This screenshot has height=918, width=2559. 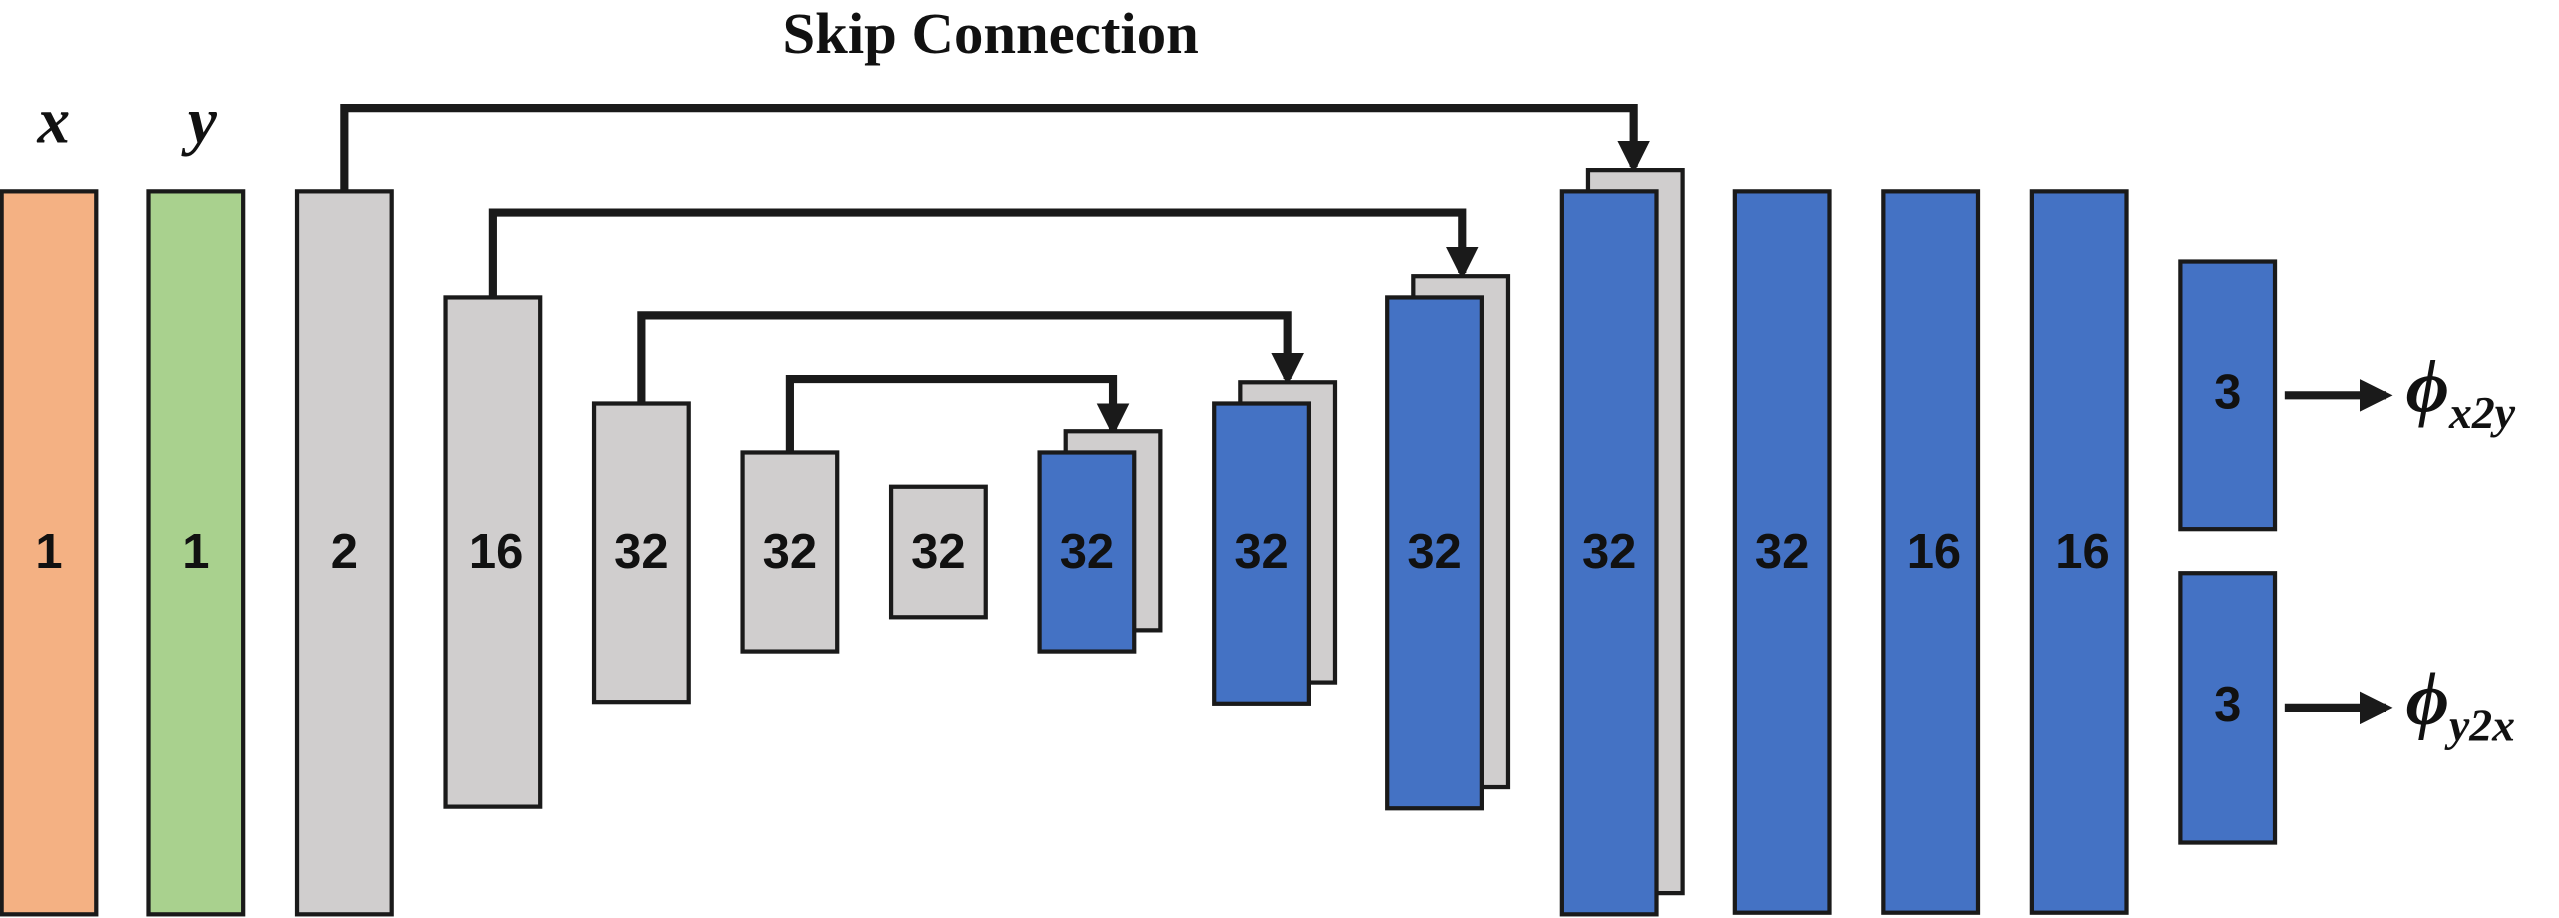 What do you see at coordinates (2482, 412) in the screenshot?
I see `output-subscript: x2y` at bounding box center [2482, 412].